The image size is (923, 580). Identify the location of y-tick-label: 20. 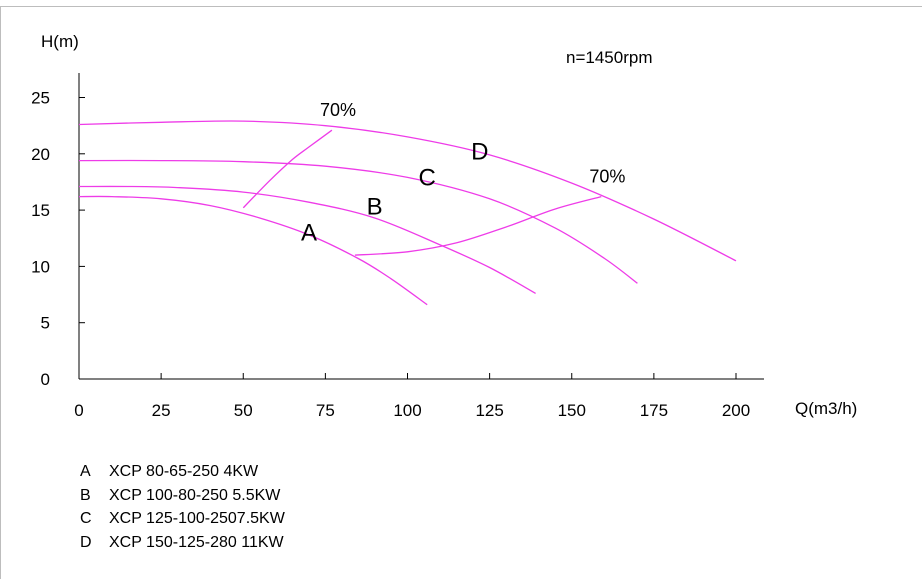
(40, 154).